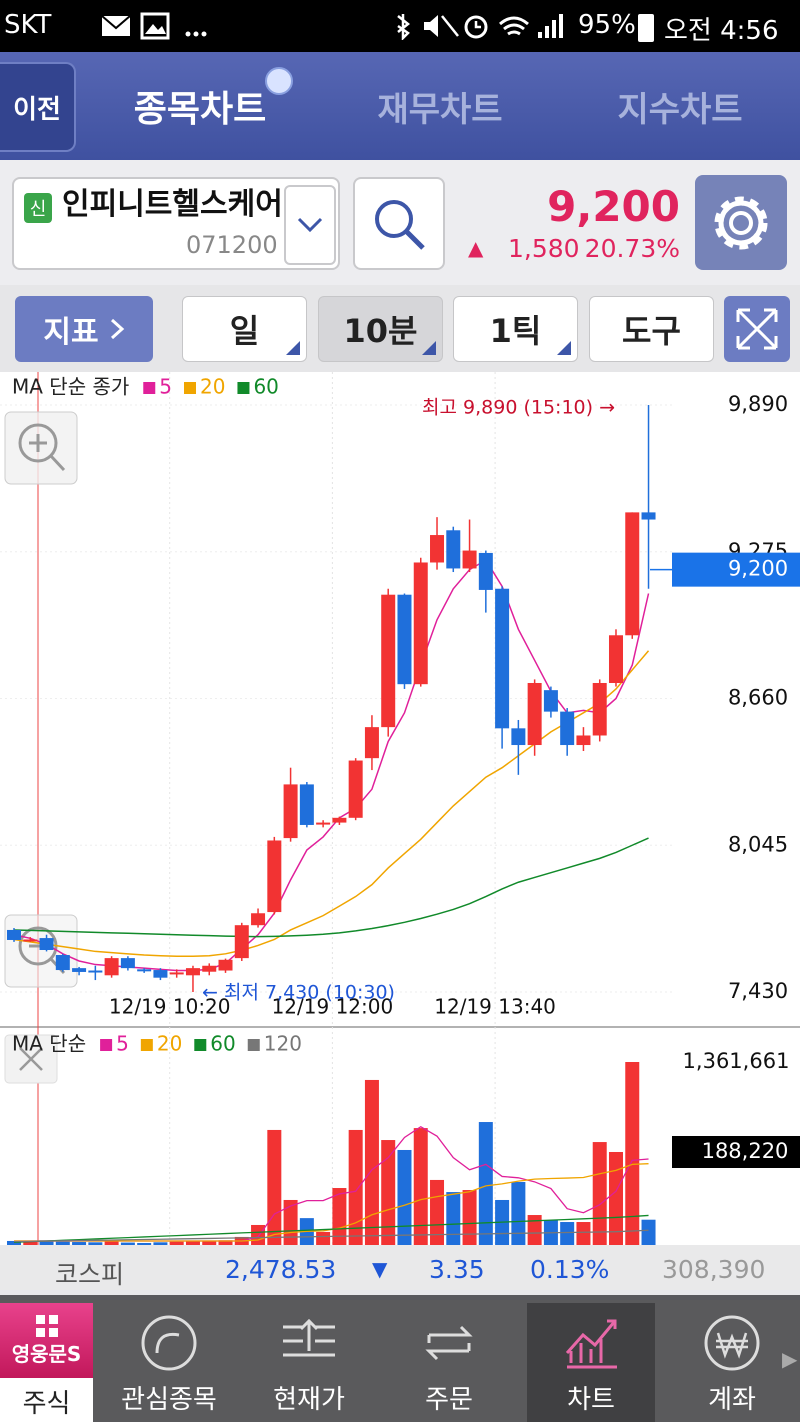  What do you see at coordinates (515, 329) in the screenshot?
I see `toolbar-button: 1틱` at bounding box center [515, 329].